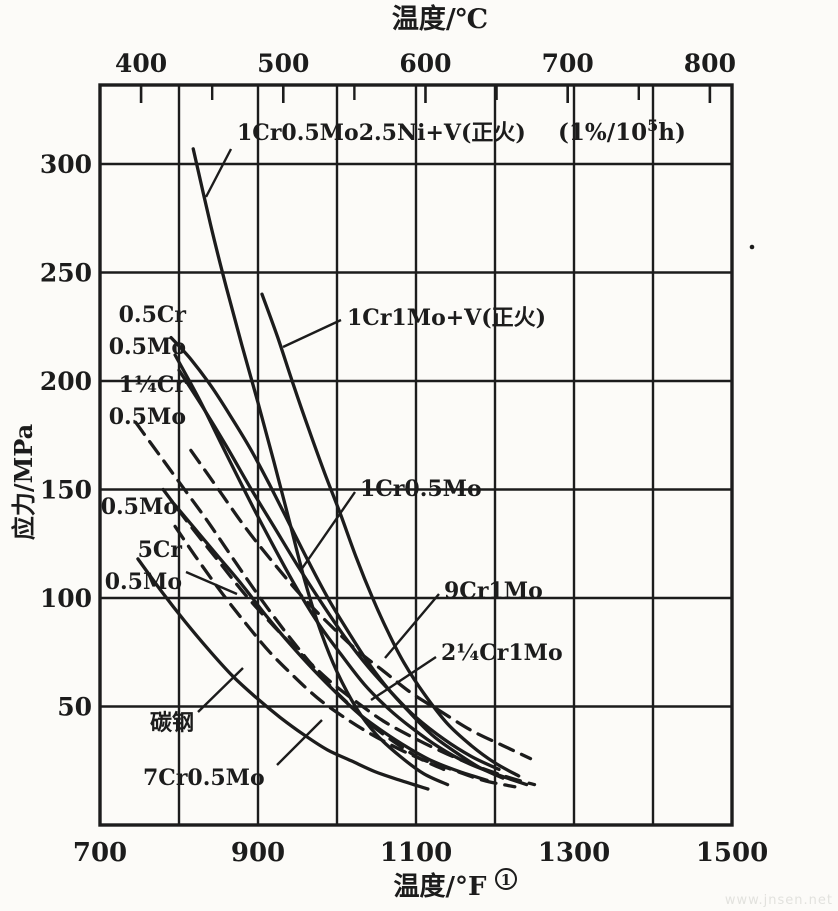 This screenshot has height=911, width=838. What do you see at coordinates (66, 381) in the screenshot?
I see `y-tick-label-200MPa: 200` at bounding box center [66, 381].